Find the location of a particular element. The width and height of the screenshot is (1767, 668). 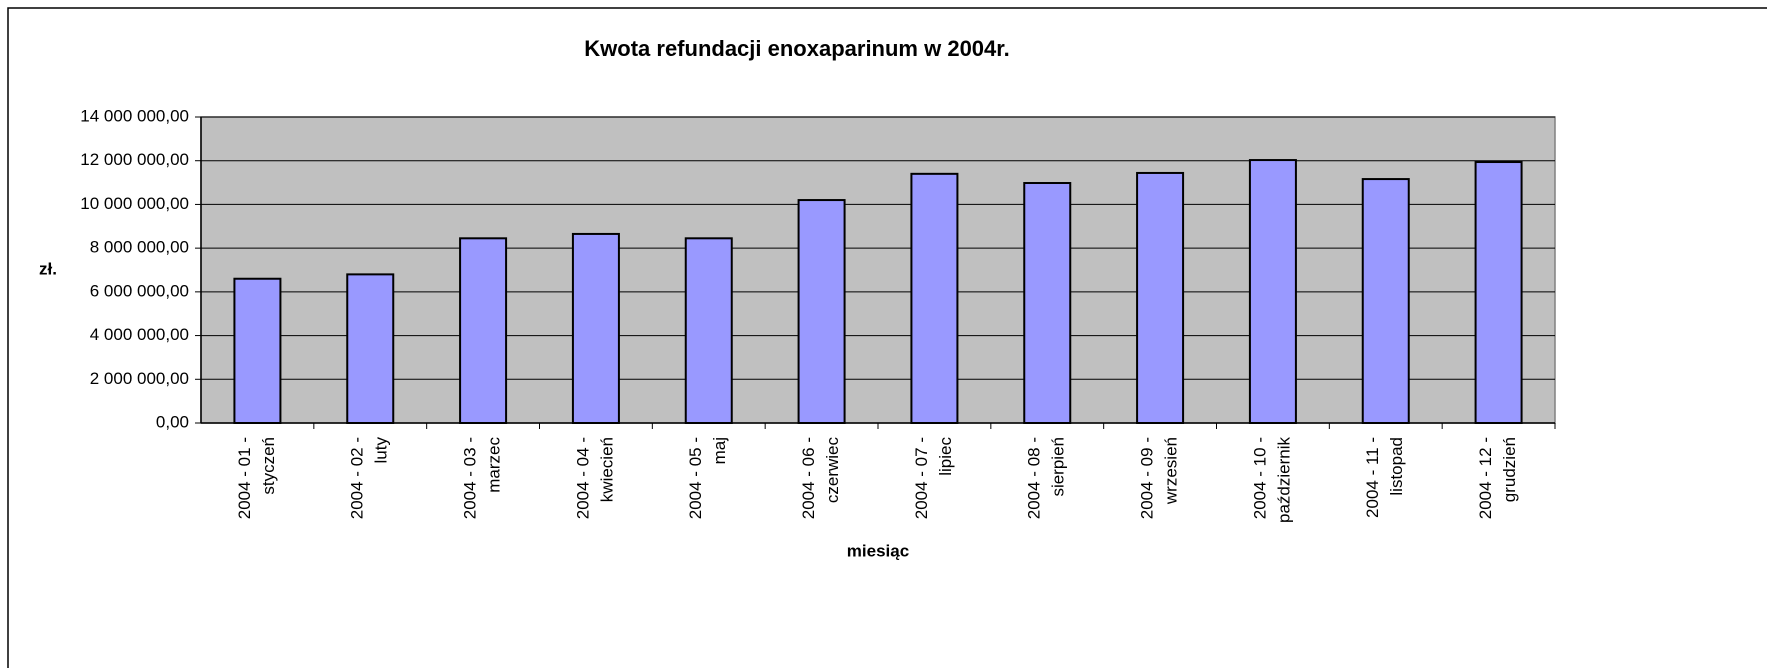

x-tick-label: 2004 - 03 - is located at coordinates (470, 478).